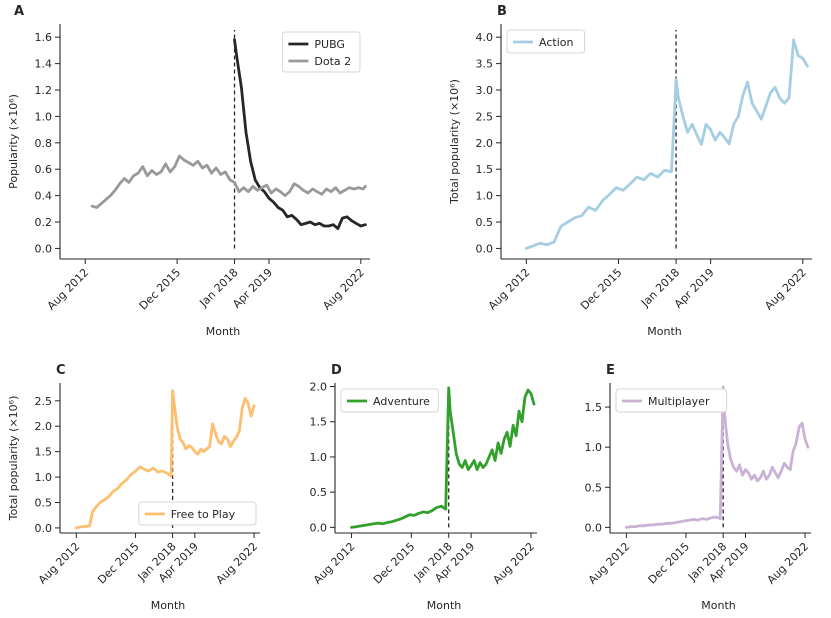 The height and width of the screenshot is (618, 831). What do you see at coordinates (485, 37) in the screenshot?
I see `y-tick-label: 4.0` at bounding box center [485, 37].